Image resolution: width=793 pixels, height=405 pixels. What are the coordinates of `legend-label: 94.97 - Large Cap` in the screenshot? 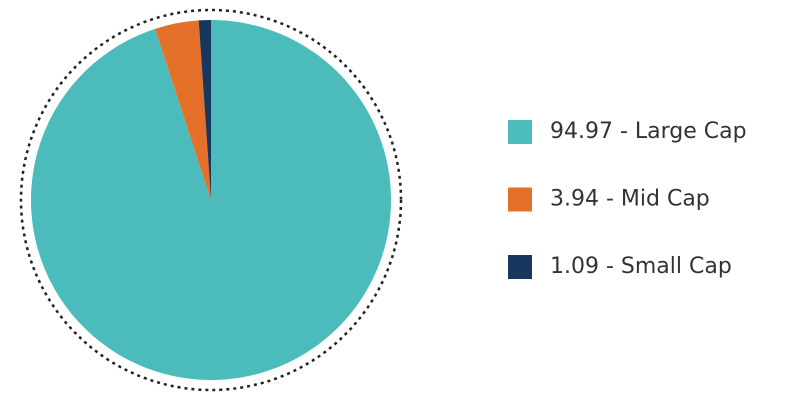 It's located at (648, 131).